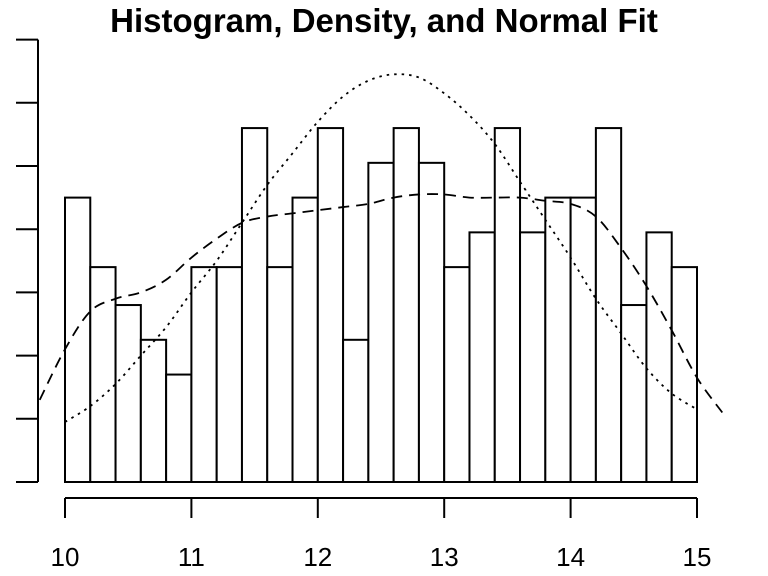  I want to click on x-axis: 10 11 12 13 14 15, so click(381, 534).